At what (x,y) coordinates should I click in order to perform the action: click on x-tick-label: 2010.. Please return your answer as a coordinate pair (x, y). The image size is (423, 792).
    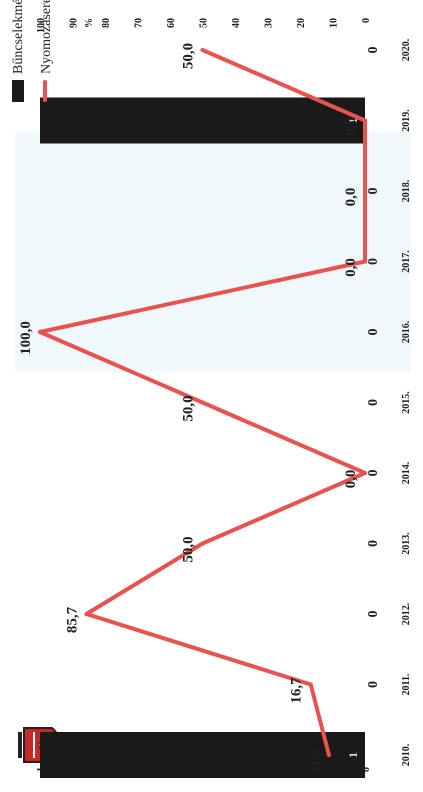
    Looking at the image, I should click on (406, 754).